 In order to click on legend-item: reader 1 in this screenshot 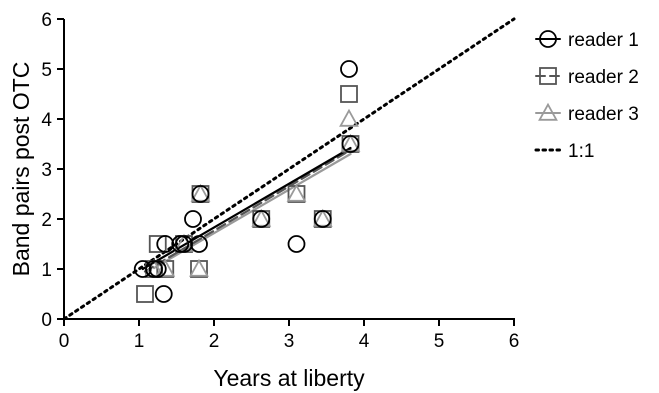, I will do `click(587, 40)`.